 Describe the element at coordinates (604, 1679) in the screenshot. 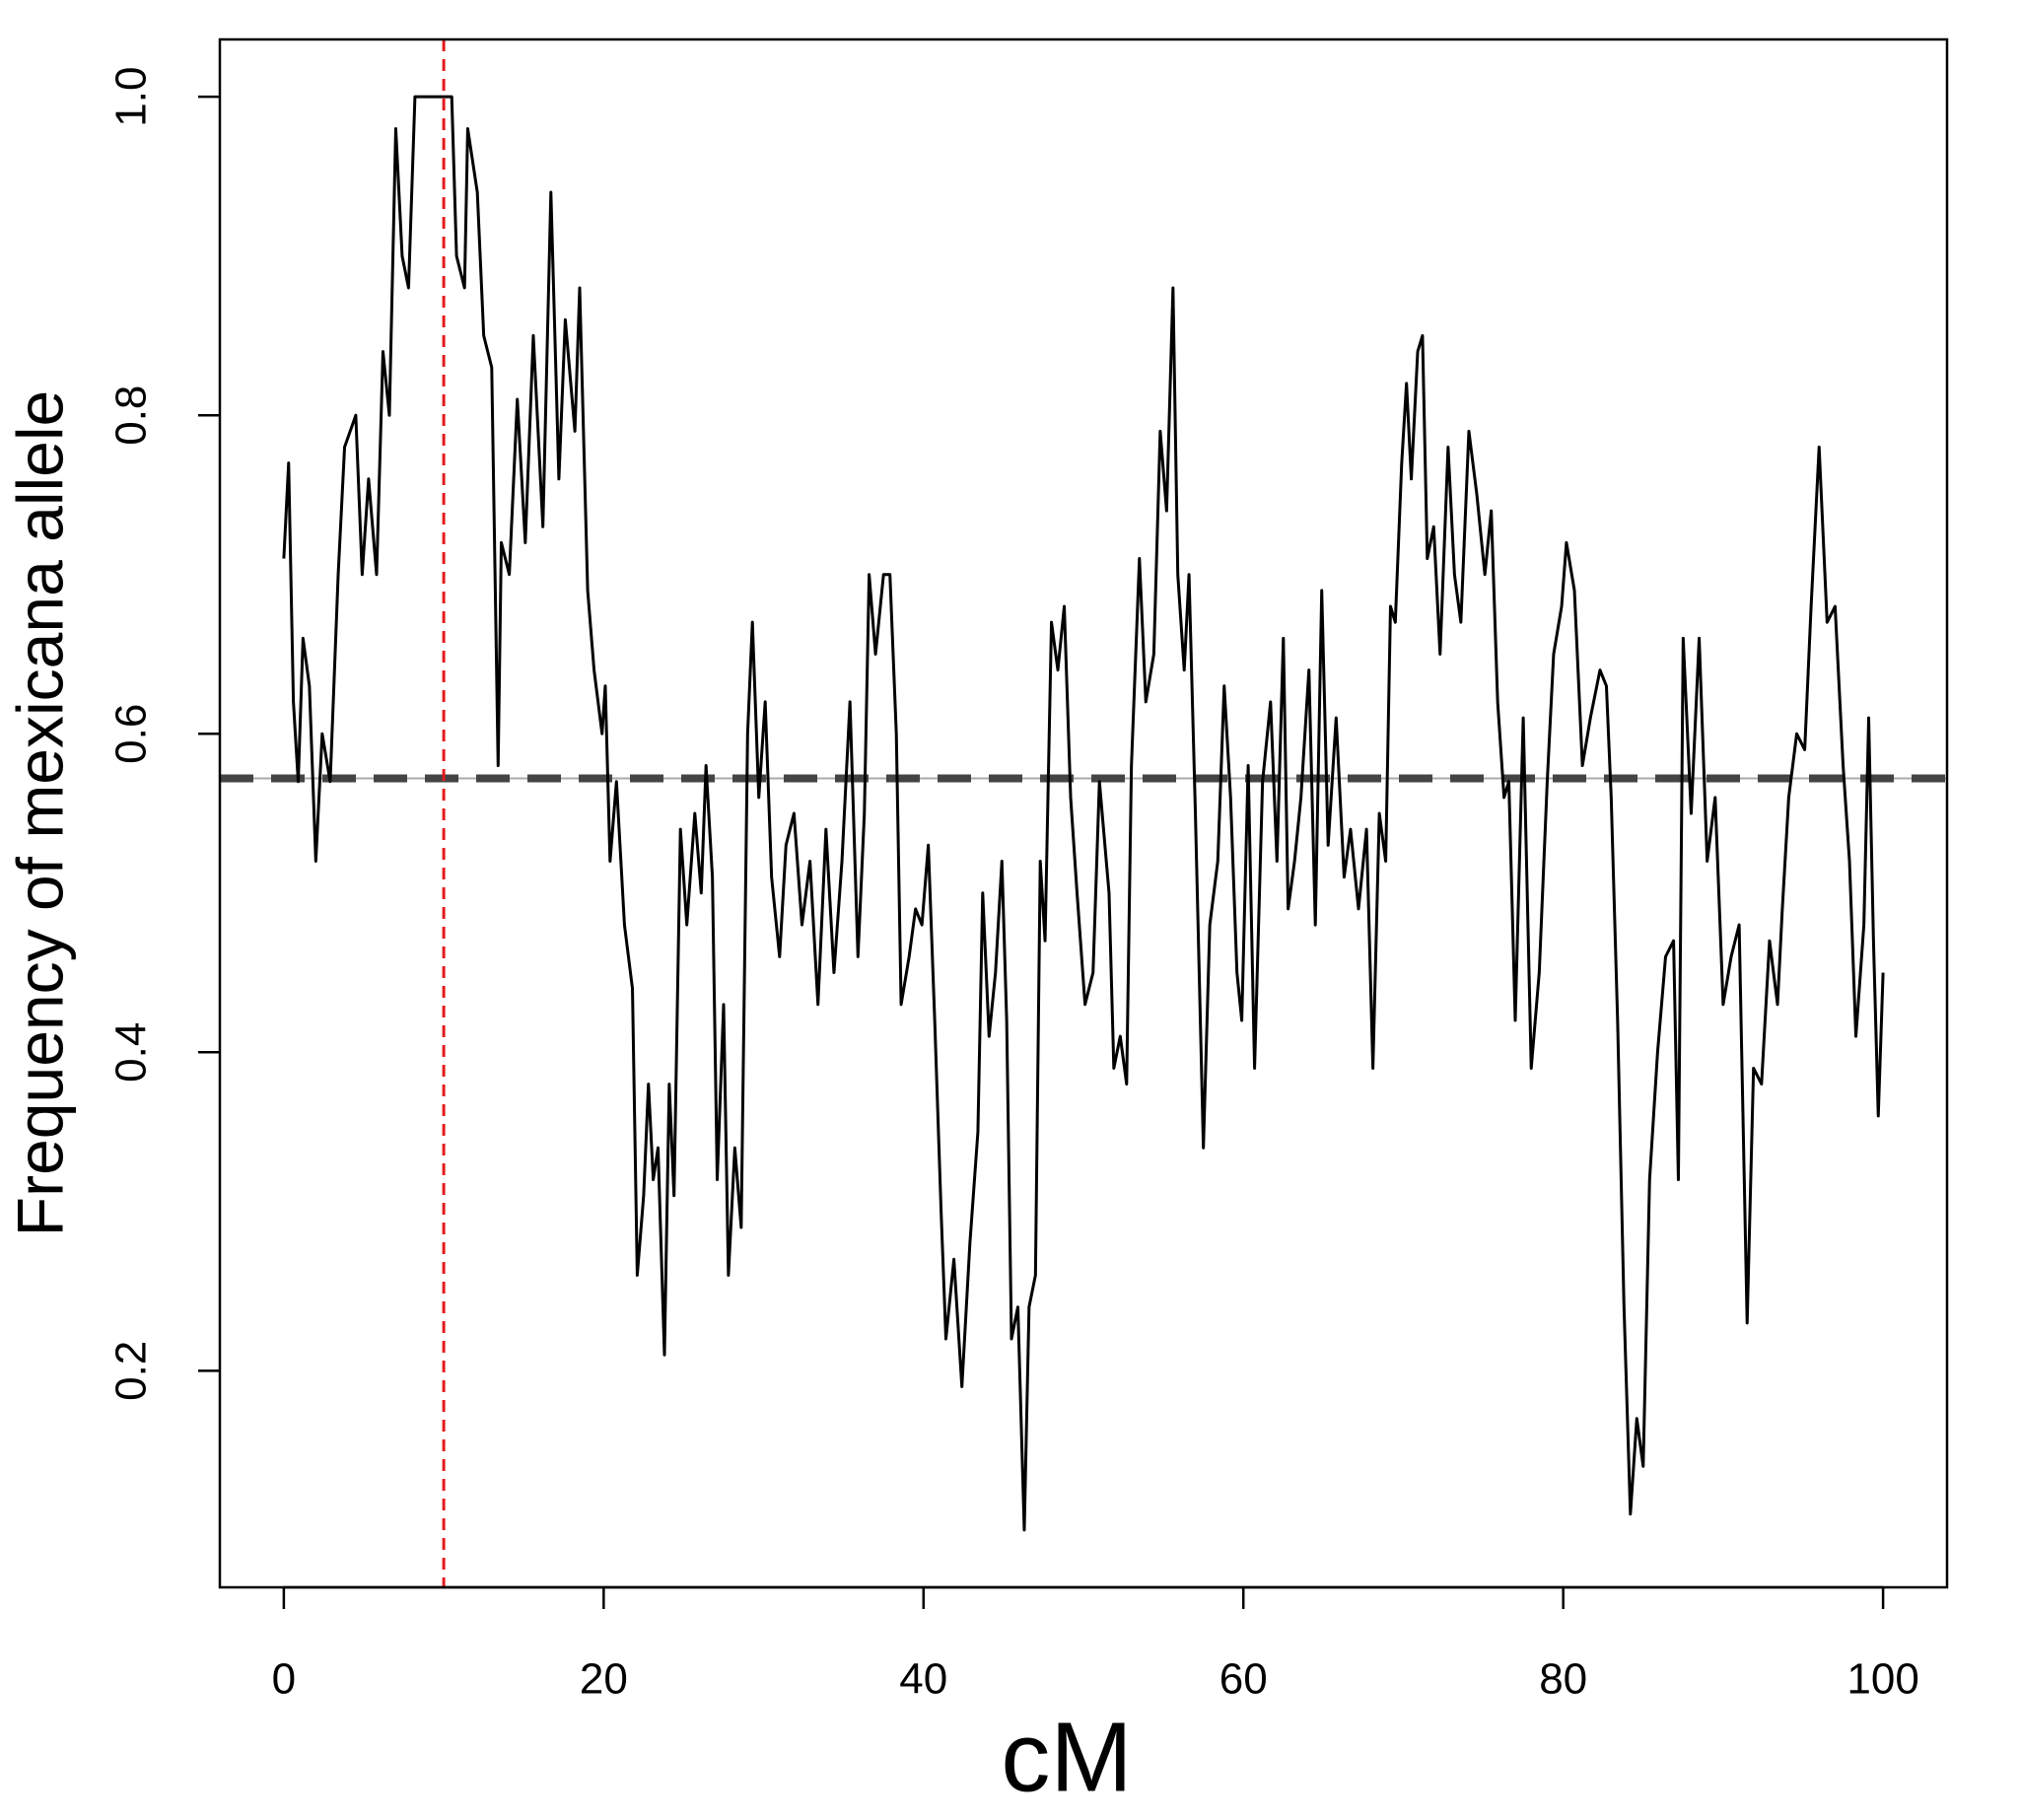

I see `x-tick-label: 20` at that location.